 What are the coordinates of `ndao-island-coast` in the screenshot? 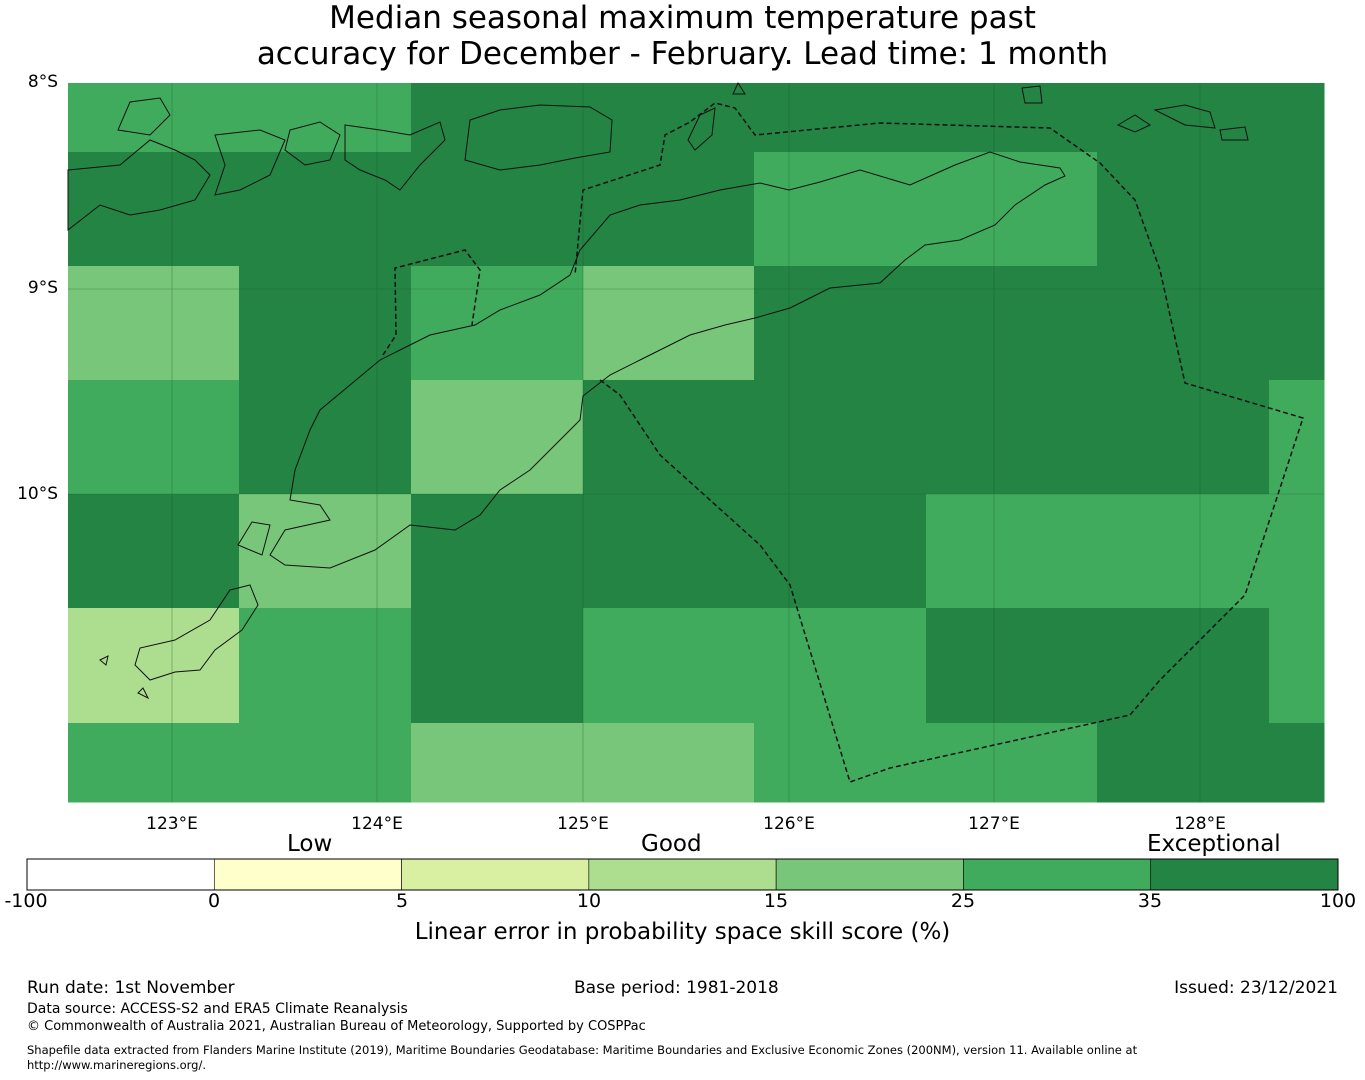 It's located at (104, 660).